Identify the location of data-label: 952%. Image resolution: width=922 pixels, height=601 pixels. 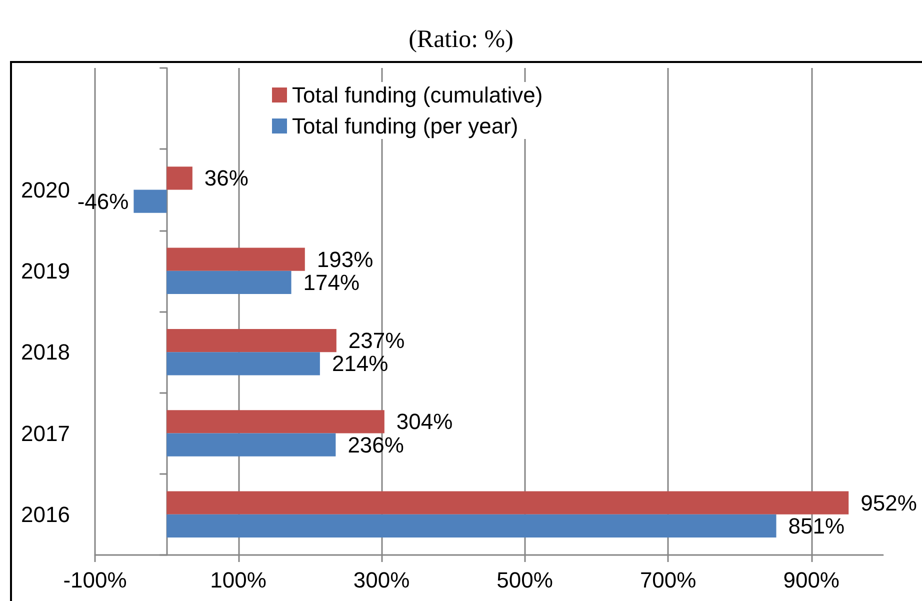
(888, 503).